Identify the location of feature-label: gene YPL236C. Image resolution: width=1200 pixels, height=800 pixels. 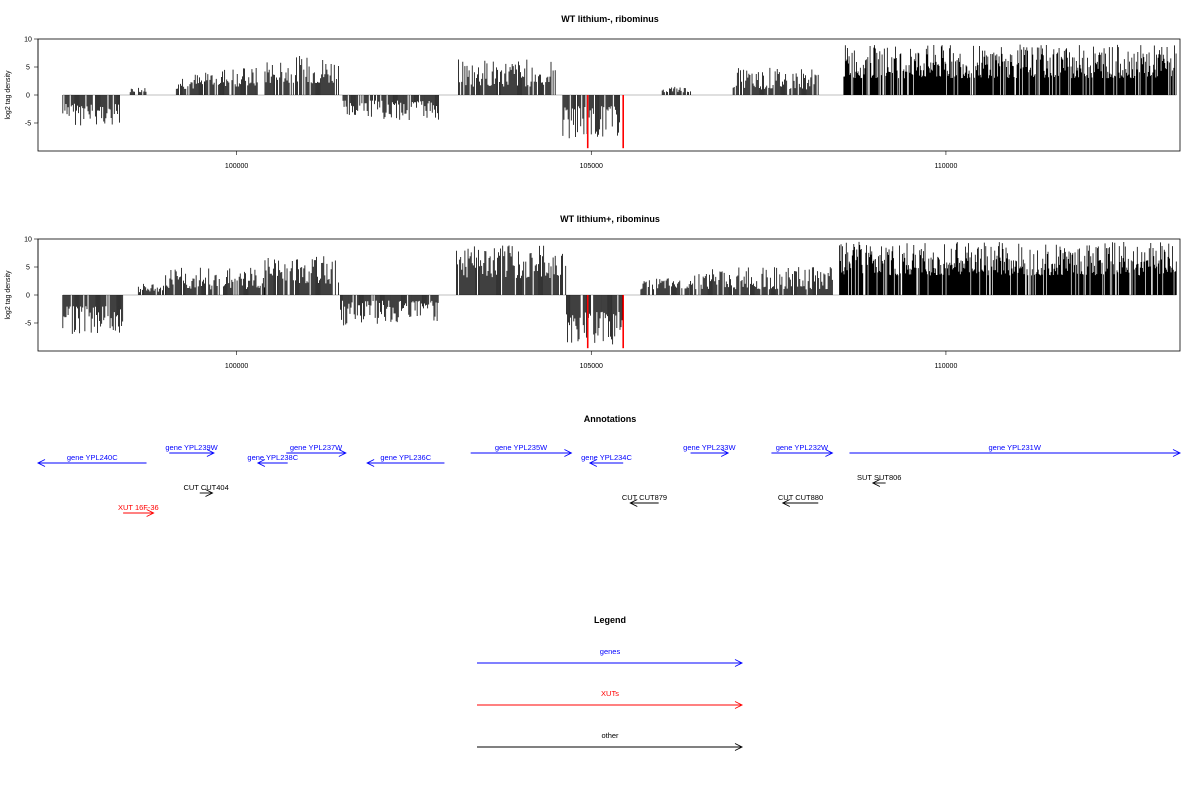
(405, 457).